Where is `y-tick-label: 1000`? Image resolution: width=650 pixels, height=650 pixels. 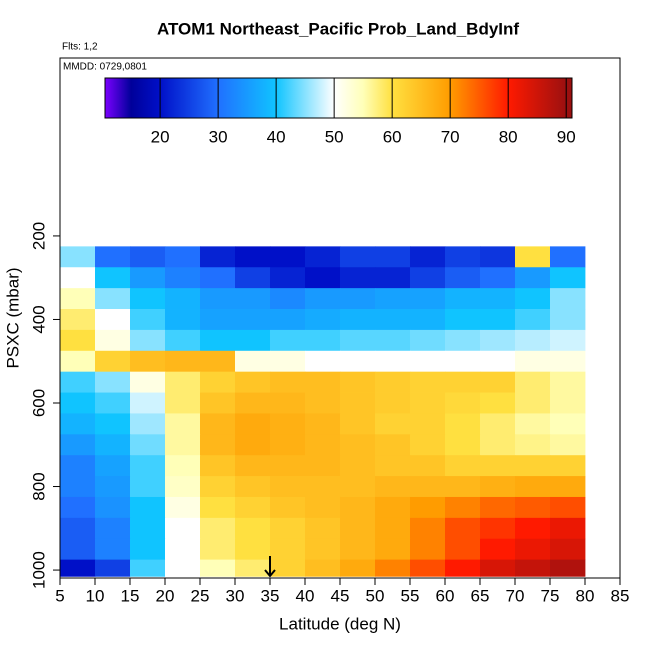
y-tick-label: 1000 is located at coordinates (38, 570).